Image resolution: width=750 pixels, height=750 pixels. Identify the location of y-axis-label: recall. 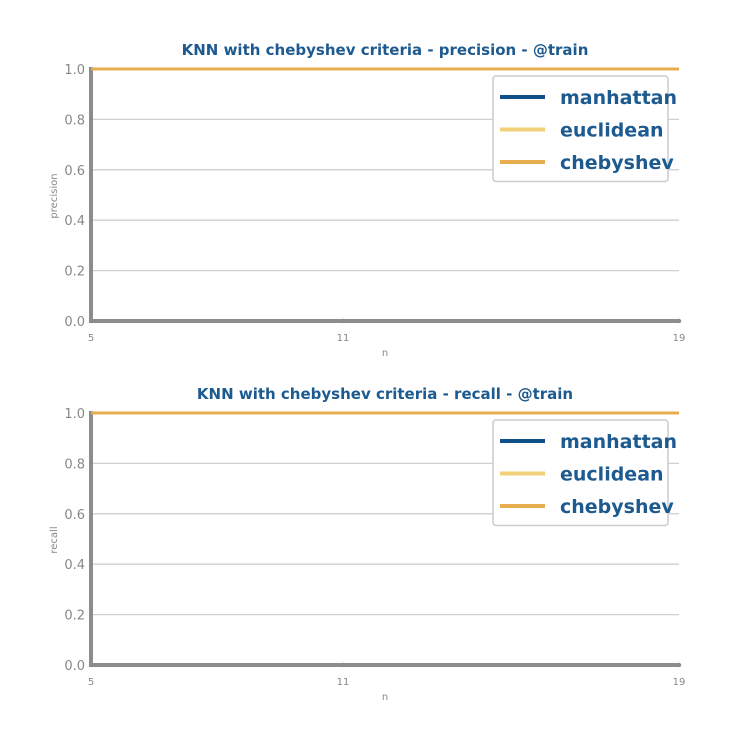
(54, 539).